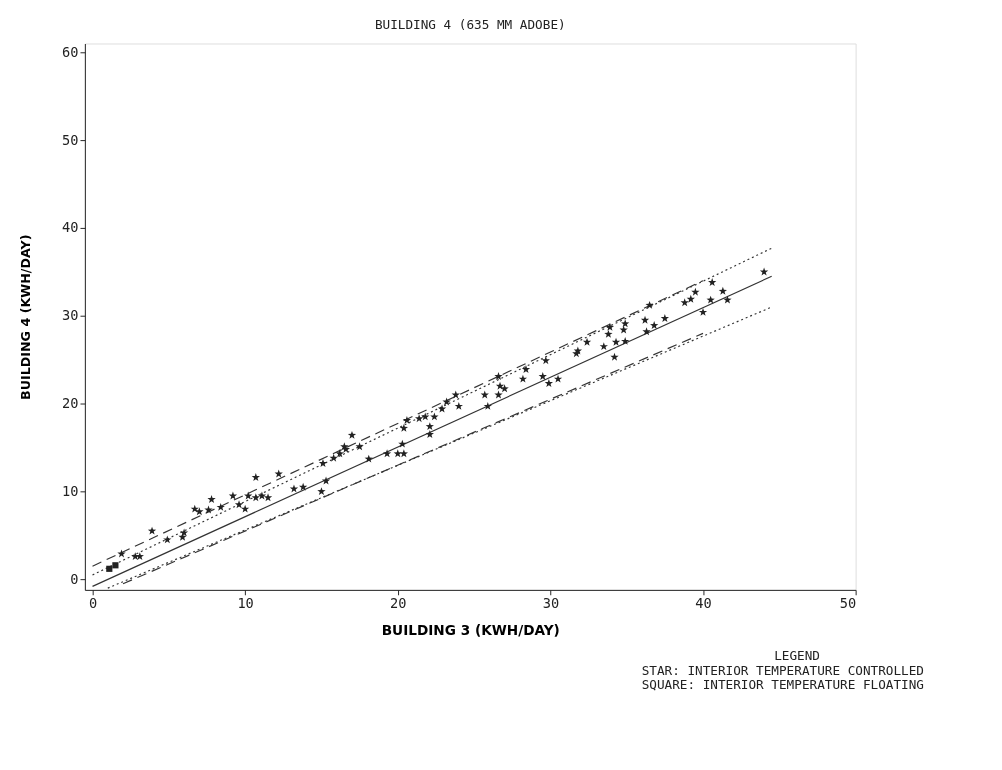  Describe the element at coordinates (245, 602) in the screenshot. I see `x-tick-label: 10` at that location.